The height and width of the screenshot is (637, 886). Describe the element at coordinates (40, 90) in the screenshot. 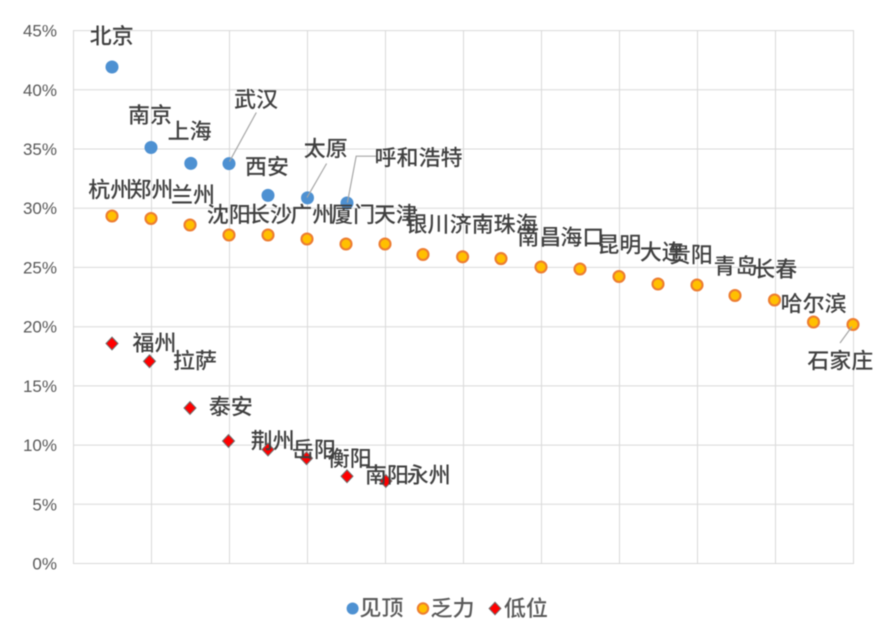

I see `svg-text: 40%` at that location.